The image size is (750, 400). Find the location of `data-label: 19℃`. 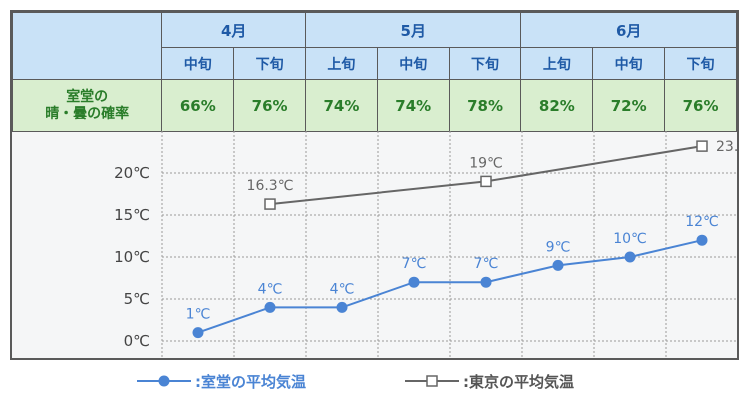

data-label: 19℃ is located at coordinates (486, 163).